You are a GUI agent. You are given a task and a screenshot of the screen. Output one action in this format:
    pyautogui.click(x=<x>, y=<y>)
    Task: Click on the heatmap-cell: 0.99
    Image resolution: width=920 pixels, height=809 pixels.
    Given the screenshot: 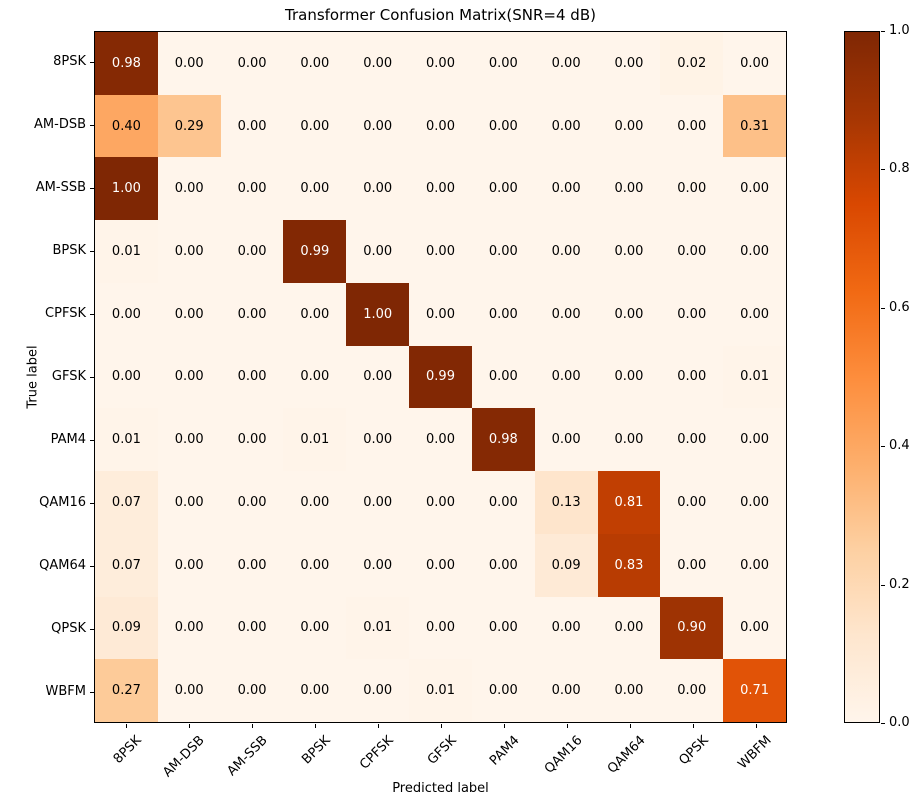 What is the action you would take?
    pyautogui.click(x=315, y=251)
    